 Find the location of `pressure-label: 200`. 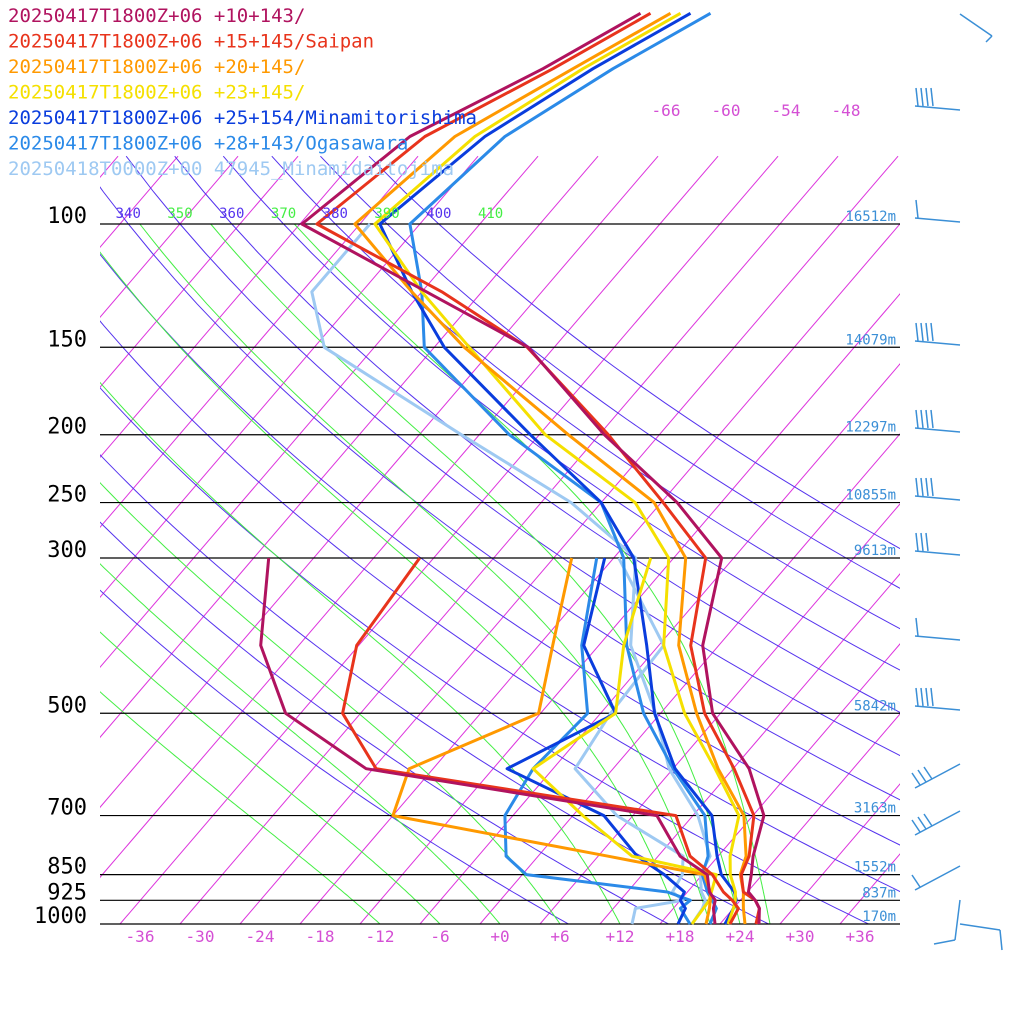

pressure-label: 200 is located at coordinates (67, 427).